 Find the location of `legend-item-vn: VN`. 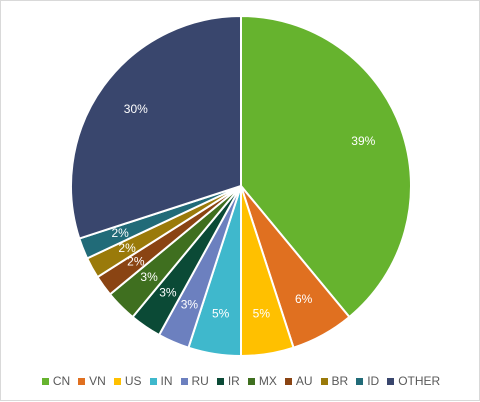

legend-item-vn: VN is located at coordinates (92, 381).